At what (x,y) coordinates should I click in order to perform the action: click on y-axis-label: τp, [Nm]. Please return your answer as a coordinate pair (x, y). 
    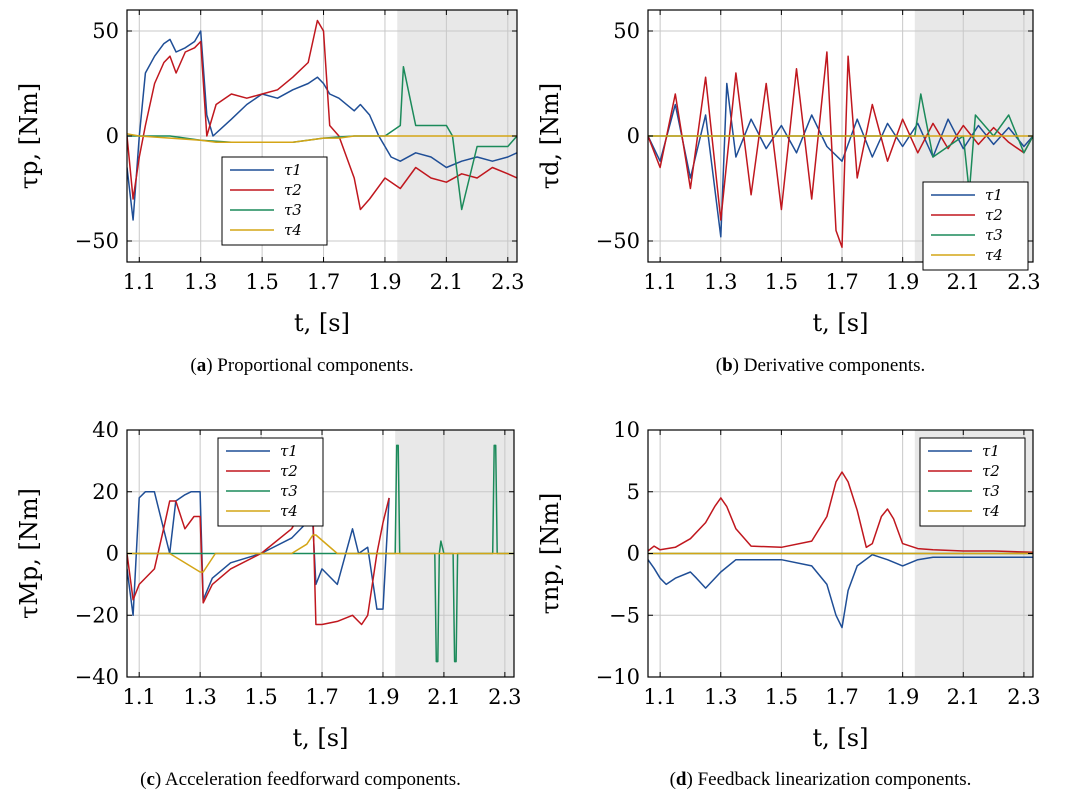
    Looking at the image, I should click on (29, 136).